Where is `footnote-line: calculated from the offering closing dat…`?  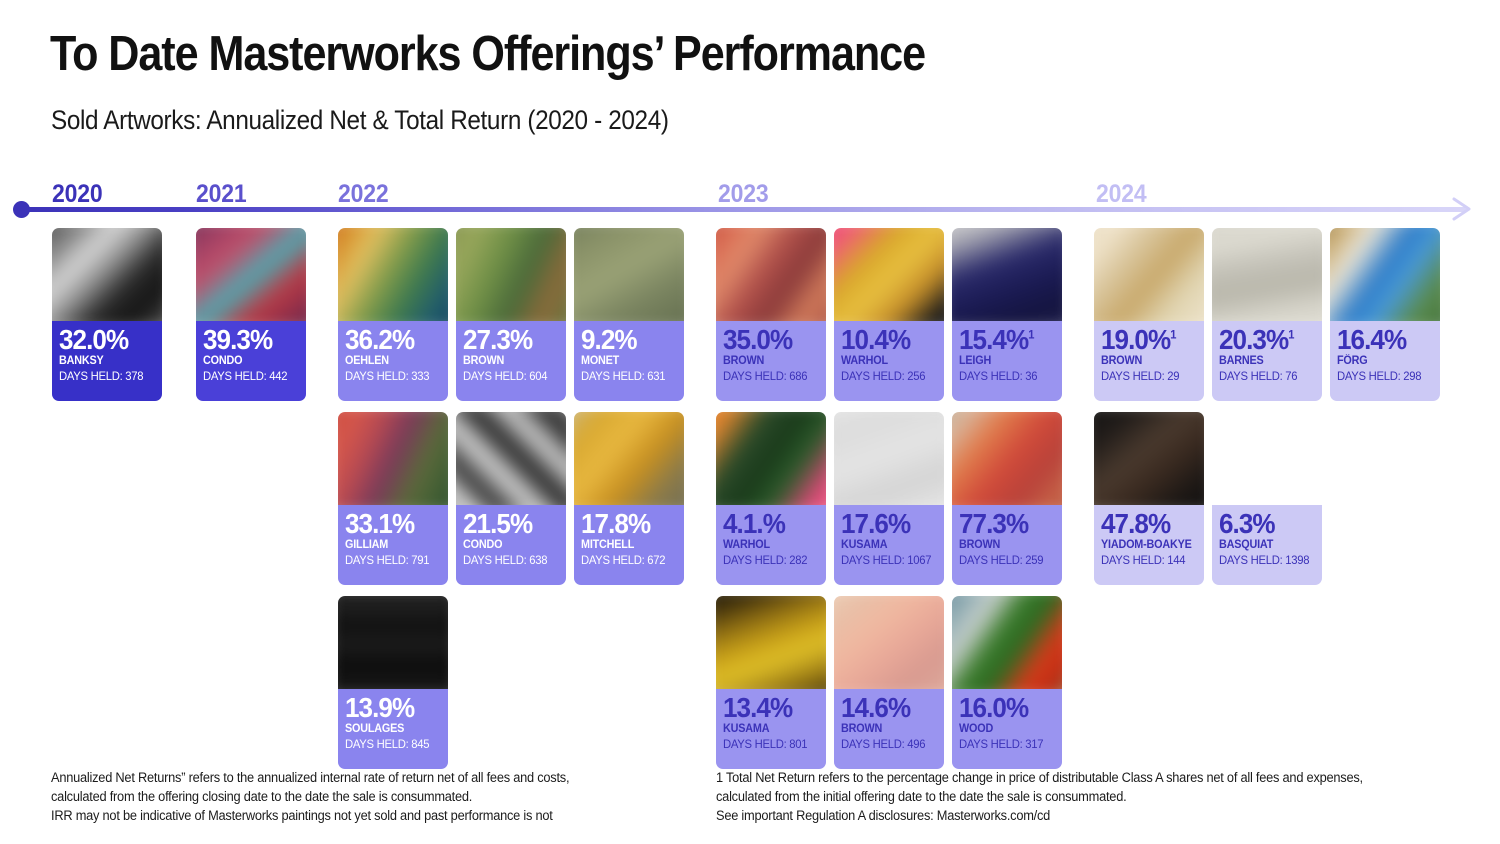 footnote-line: calculated from the offering closing dat… is located at coordinates (262, 797).